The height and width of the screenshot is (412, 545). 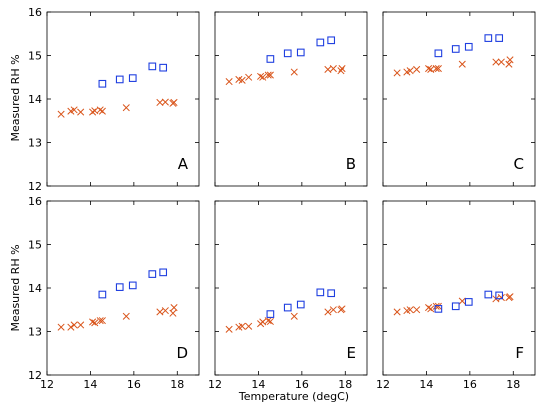 What do you see at coordinates (15, 287) in the screenshot?
I see `y-axis-label-bottom: Measured RH %` at bounding box center [15, 287].